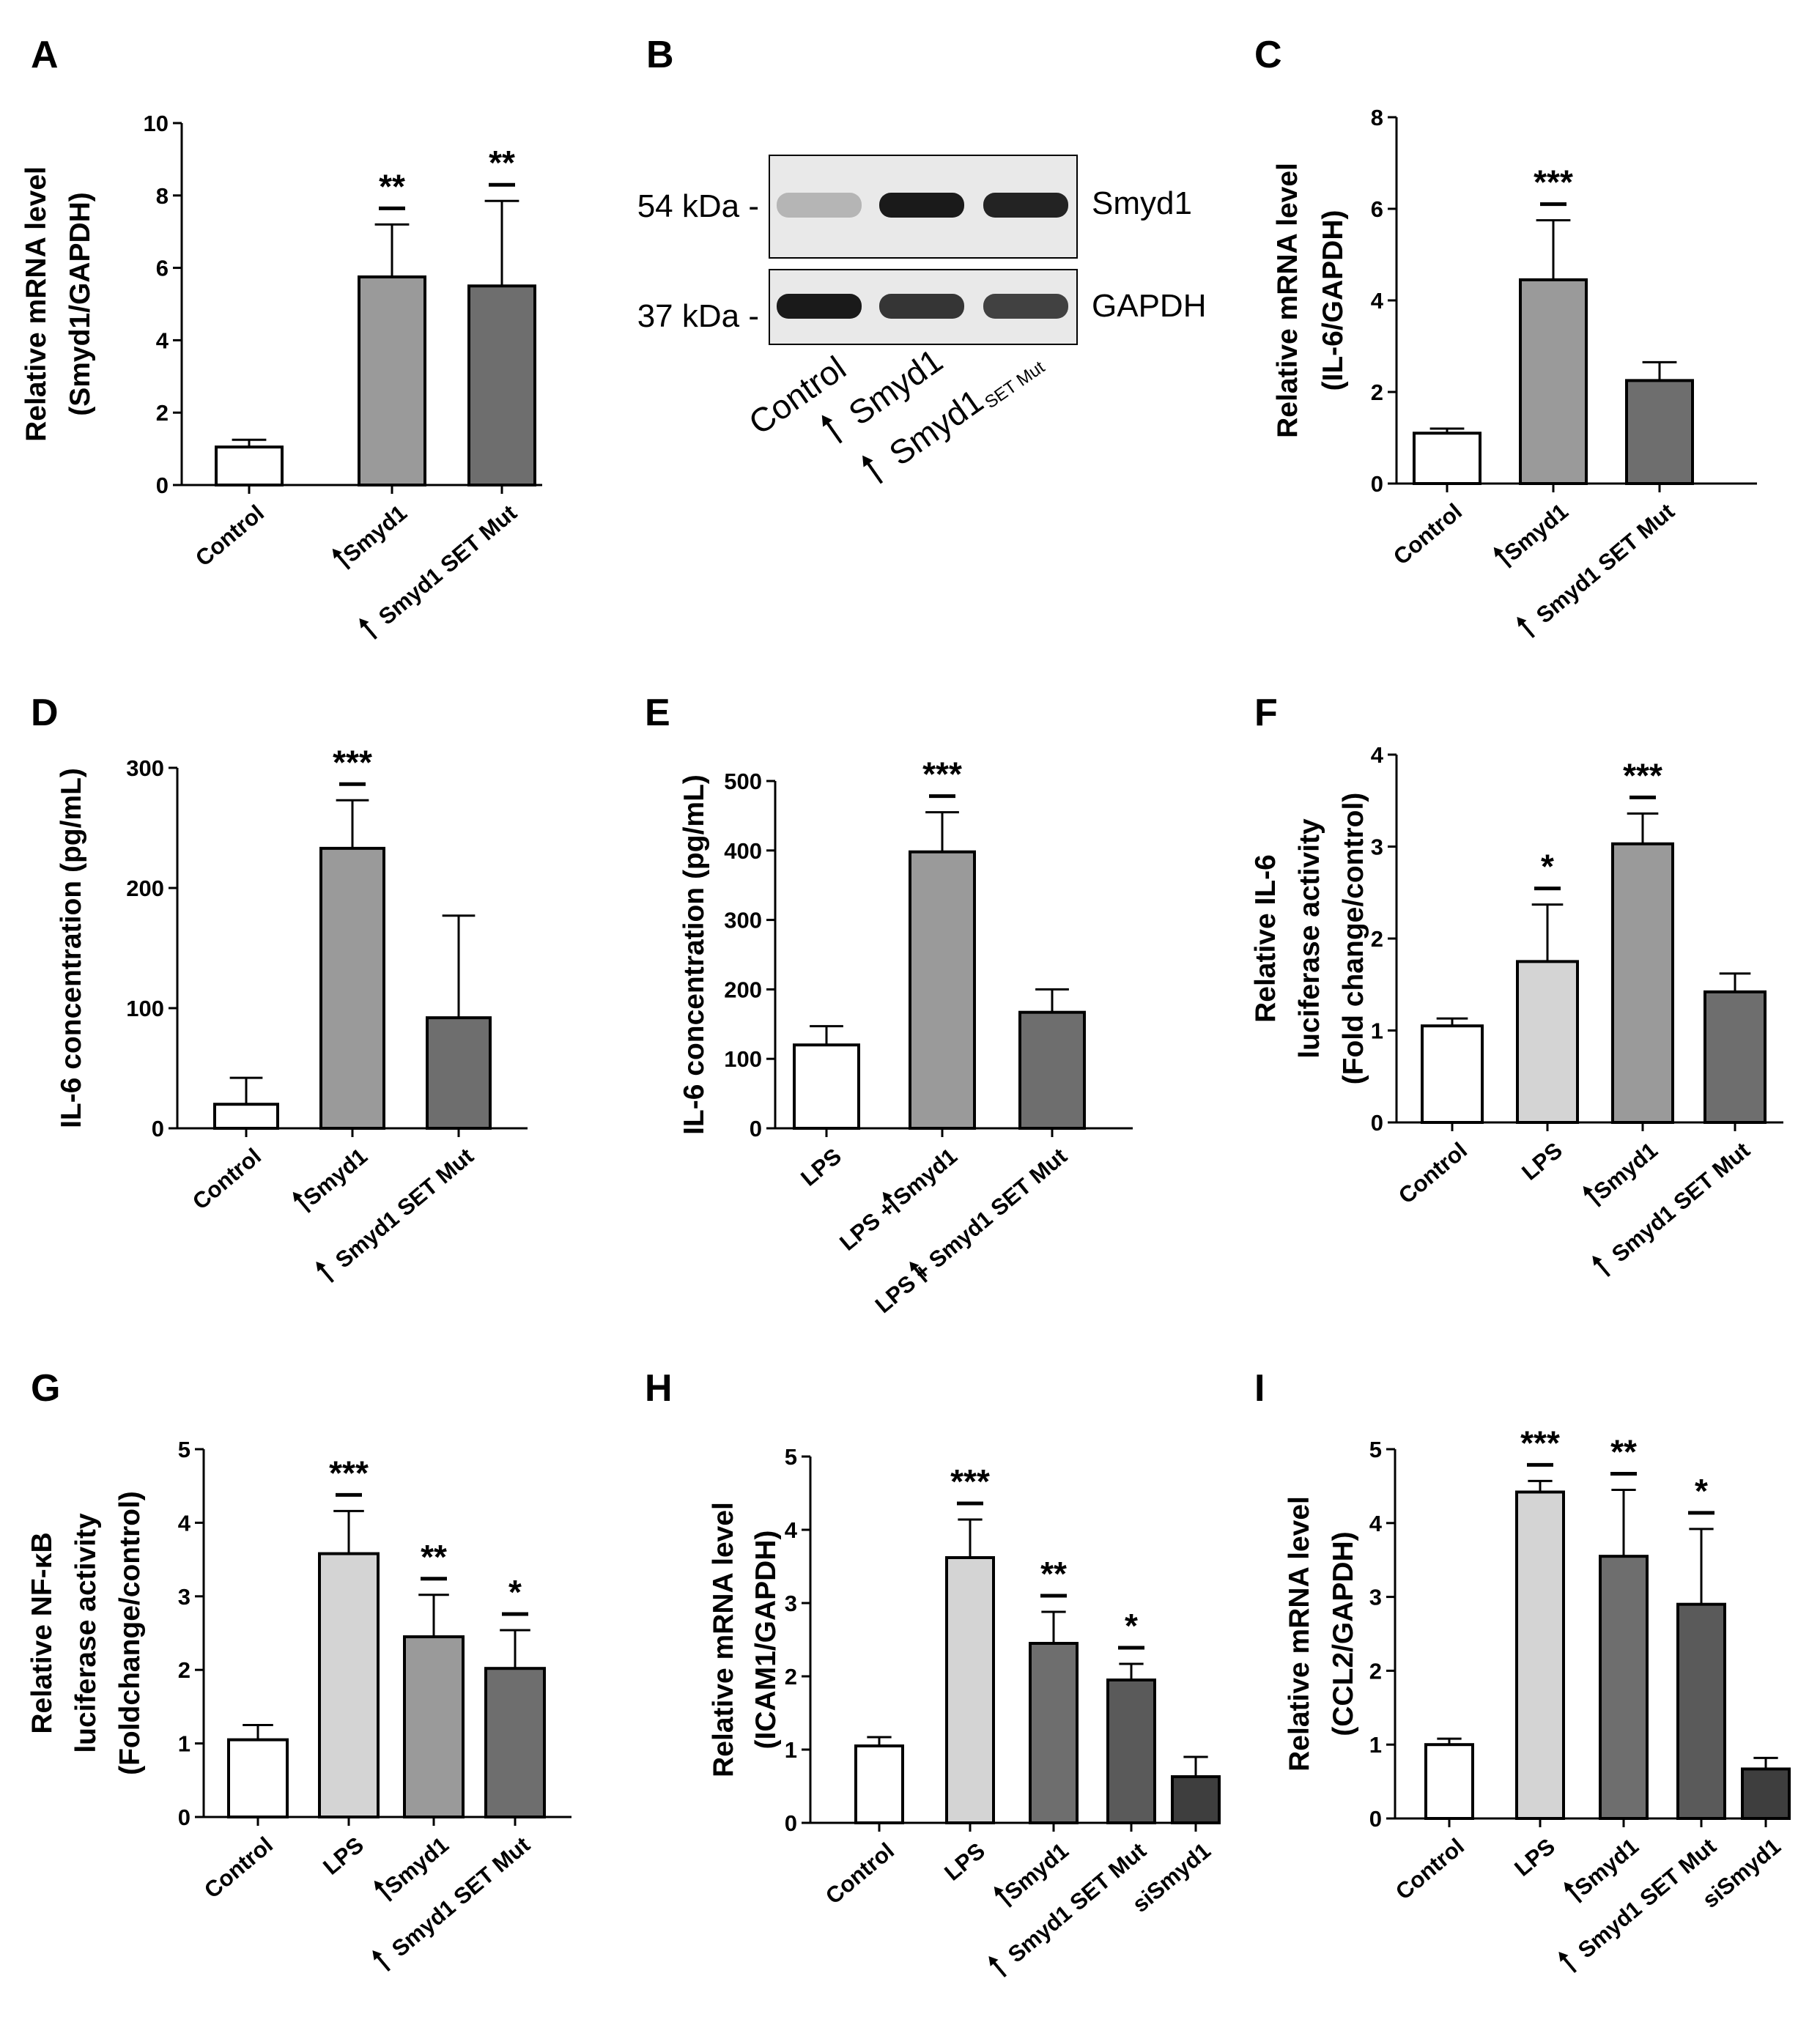  I want to click on x-category-label: LPS + Smyd1 SET Mut, so click(971, 1230).